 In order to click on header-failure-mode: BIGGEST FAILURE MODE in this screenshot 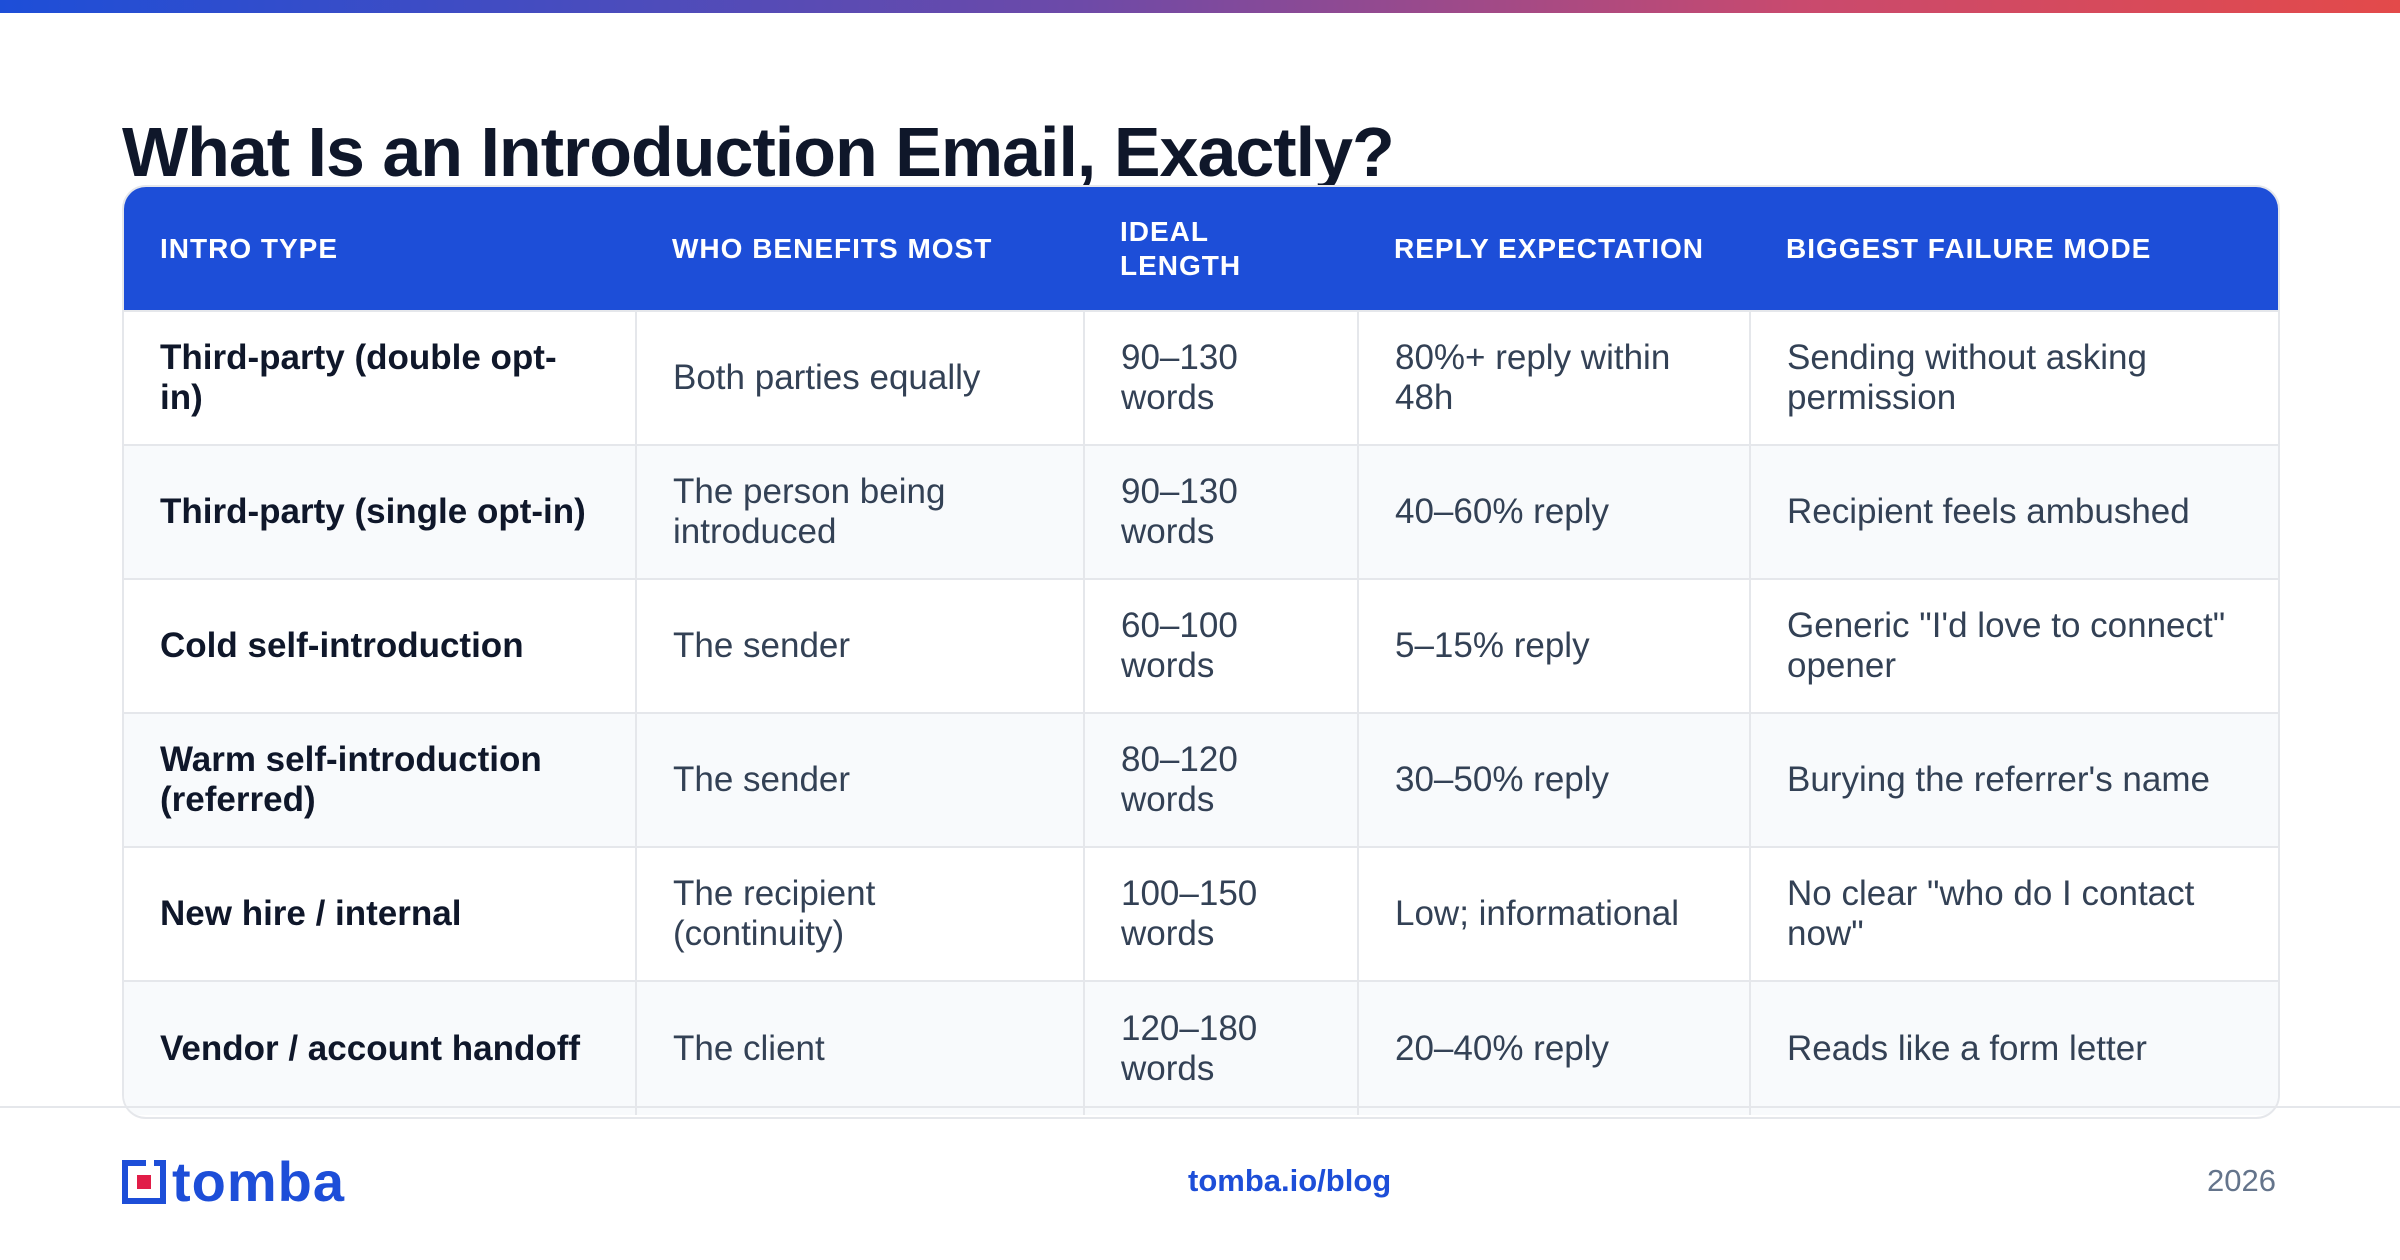, I will do `click(1969, 248)`.